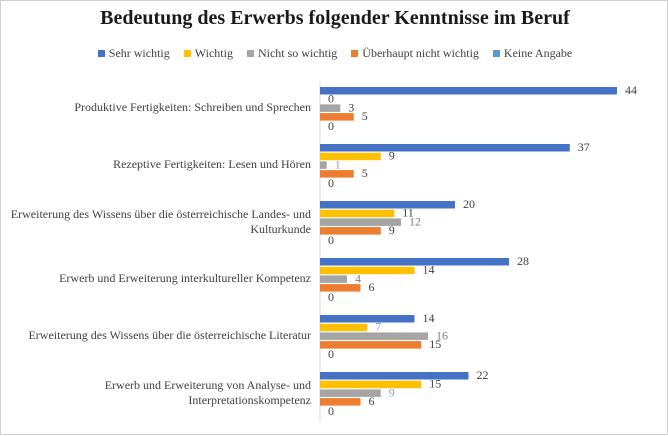 The width and height of the screenshot is (668, 436). What do you see at coordinates (420, 53) in the screenshot?
I see `legend-label: Überhaupt nicht wichtig` at bounding box center [420, 53].